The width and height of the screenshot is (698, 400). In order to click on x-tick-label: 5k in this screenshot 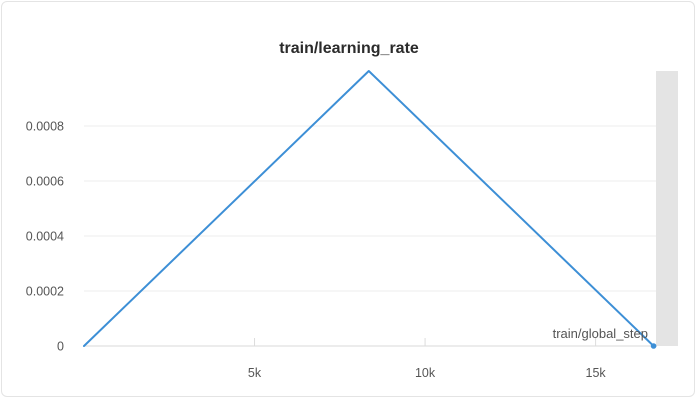, I will do `click(255, 373)`.